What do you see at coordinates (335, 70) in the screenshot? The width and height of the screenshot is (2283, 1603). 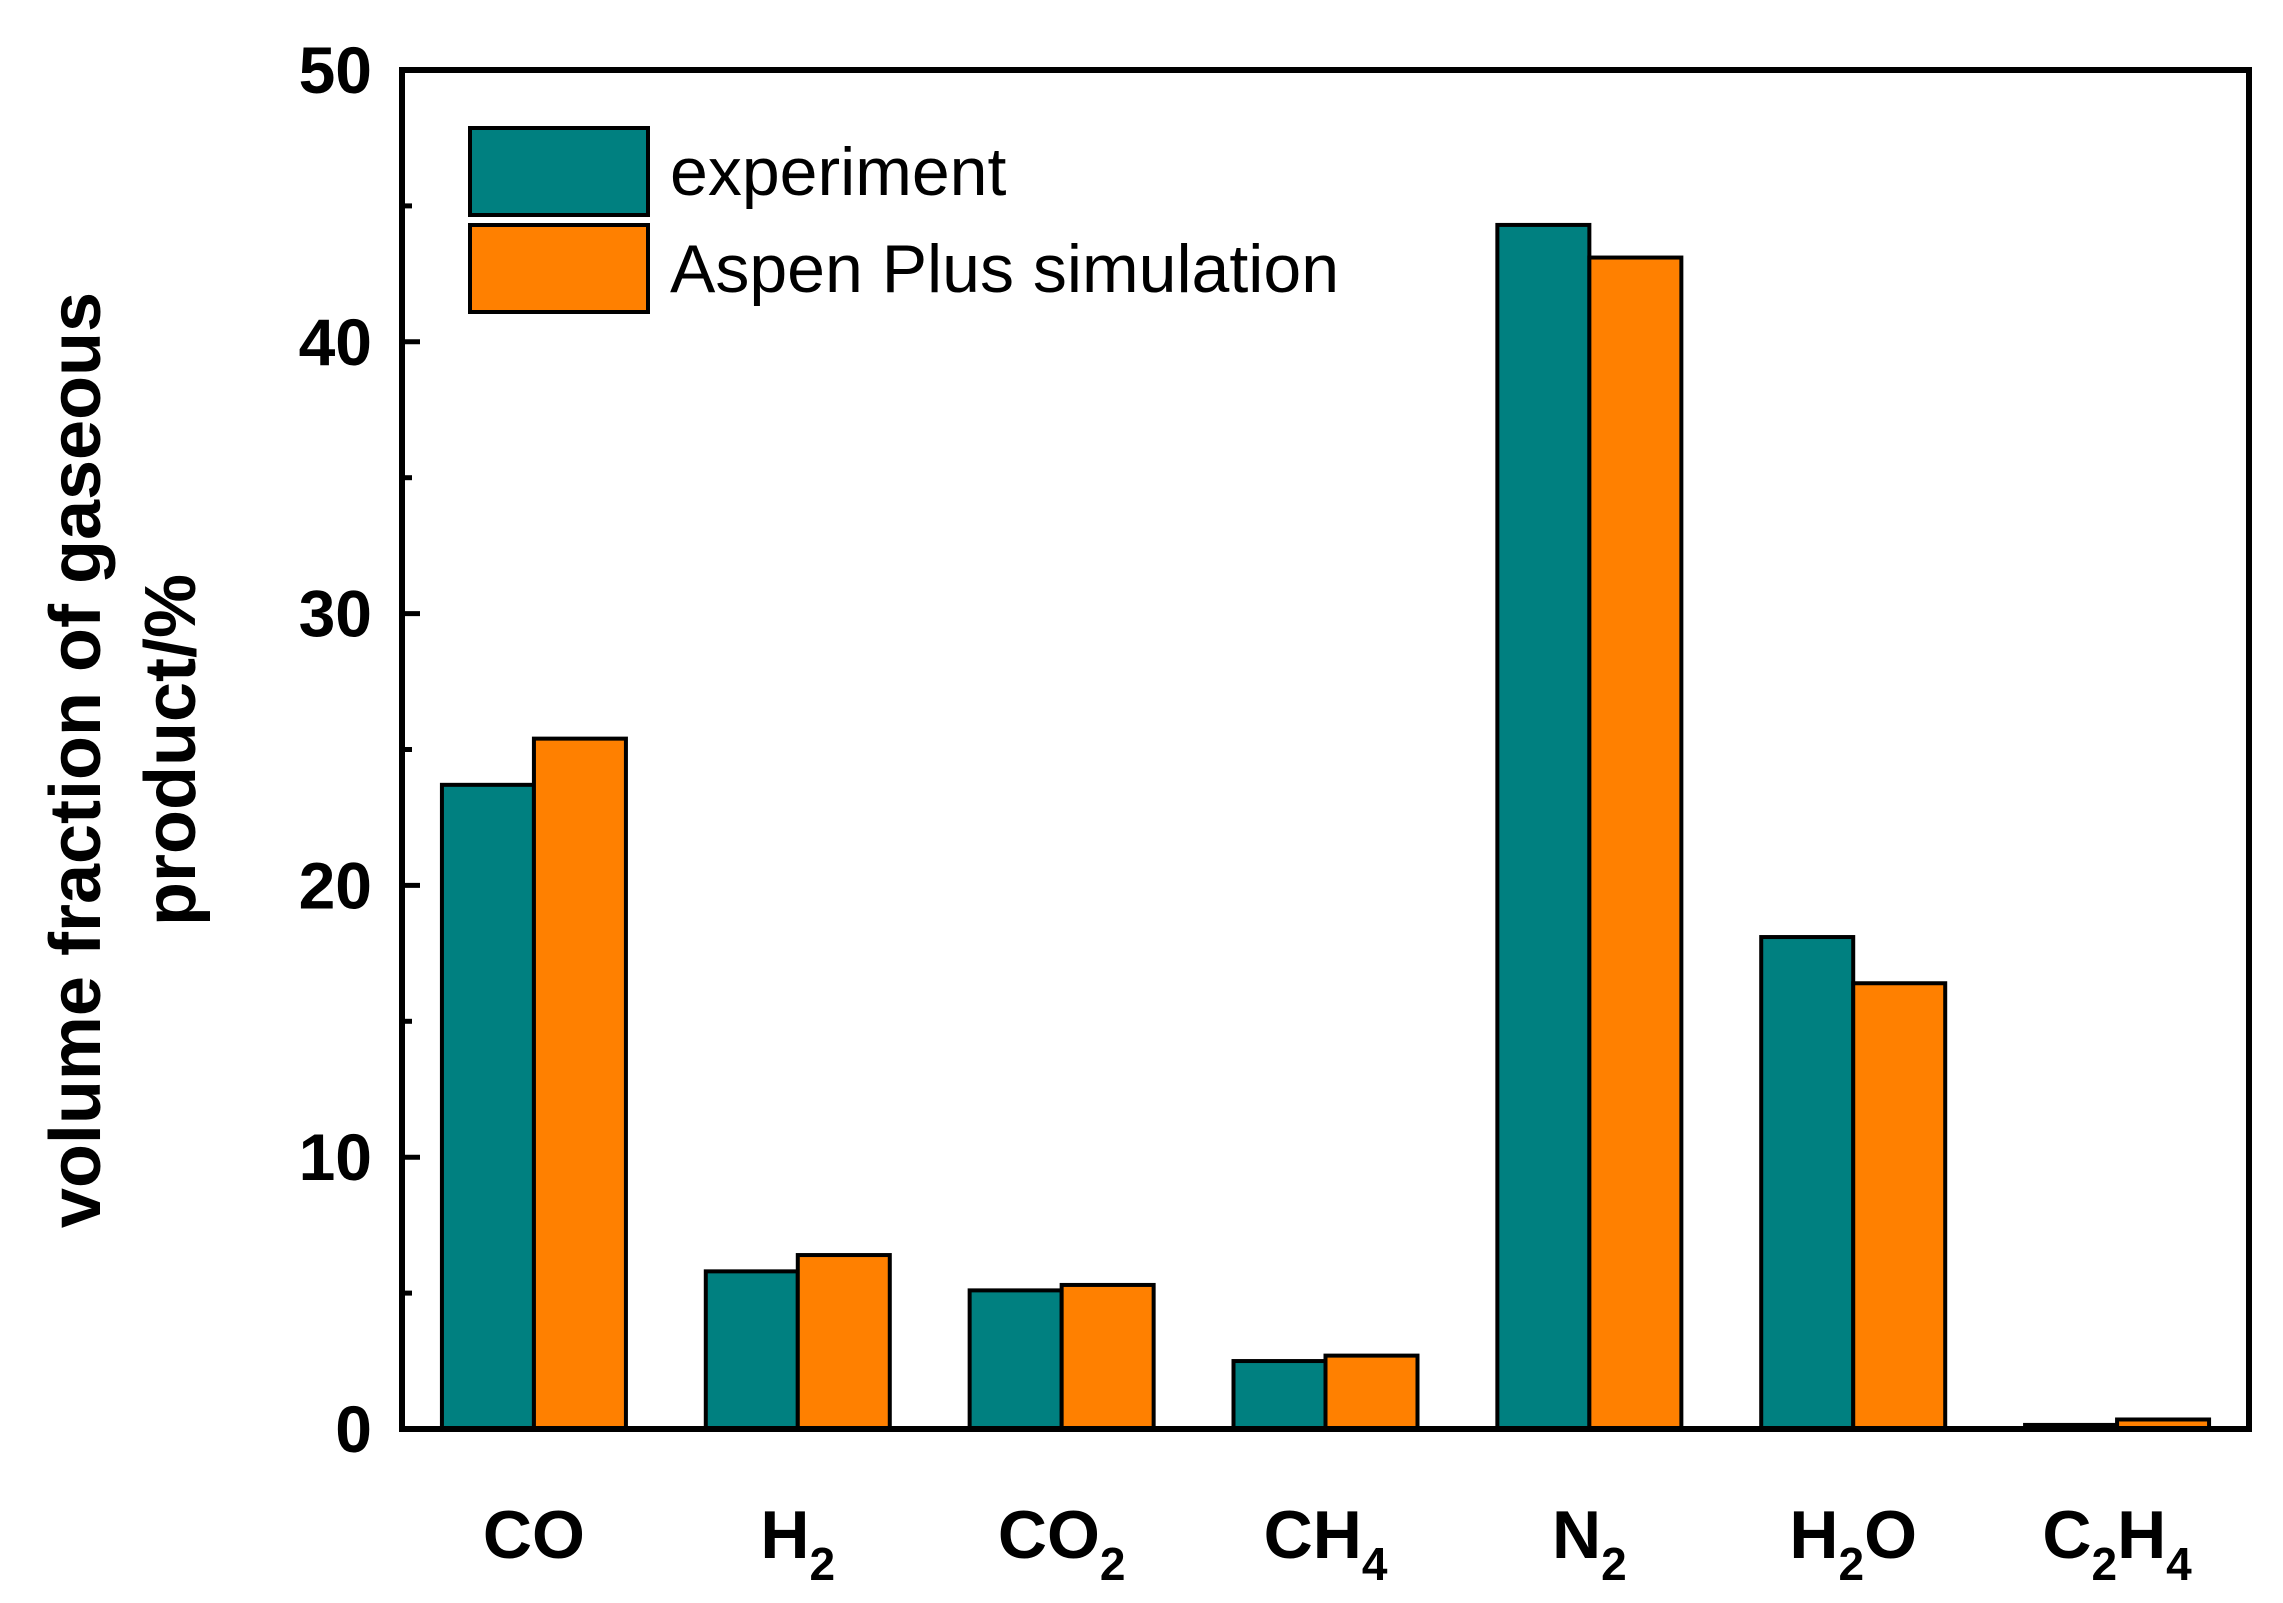 I see `y-tick-label: 50` at bounding box center [335, 70].